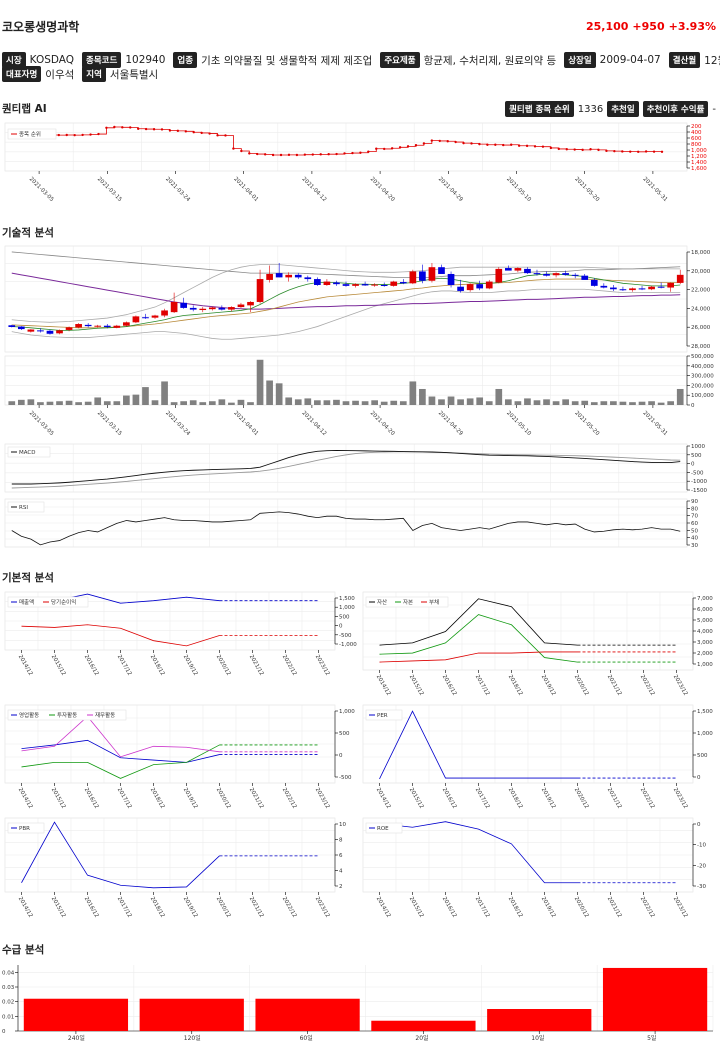 The width and height of the screenshot is (720, 1051). Describe the element at coordinates (346, 291) in the screenshot. I see `ma-long` at that location.